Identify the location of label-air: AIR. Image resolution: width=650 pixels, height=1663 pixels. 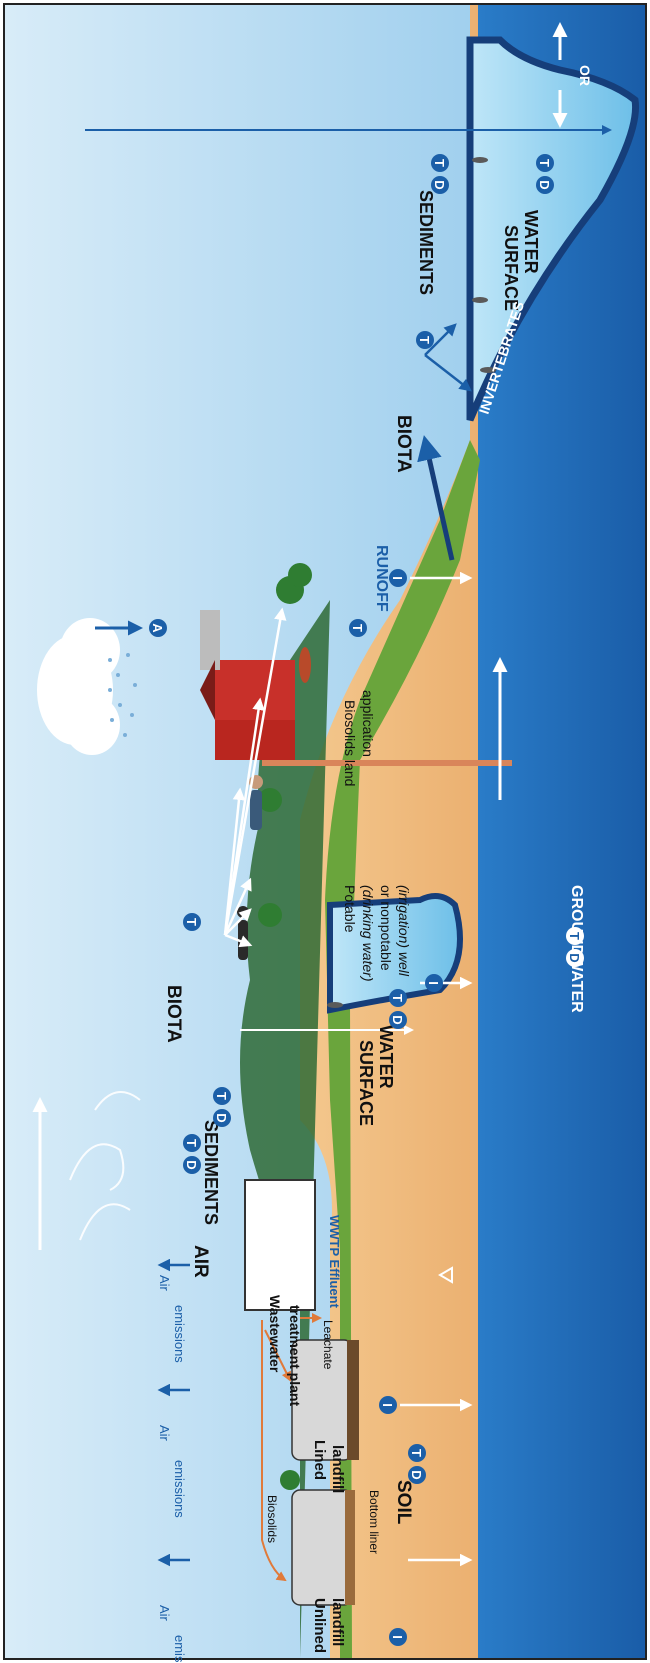
(200, 1261).